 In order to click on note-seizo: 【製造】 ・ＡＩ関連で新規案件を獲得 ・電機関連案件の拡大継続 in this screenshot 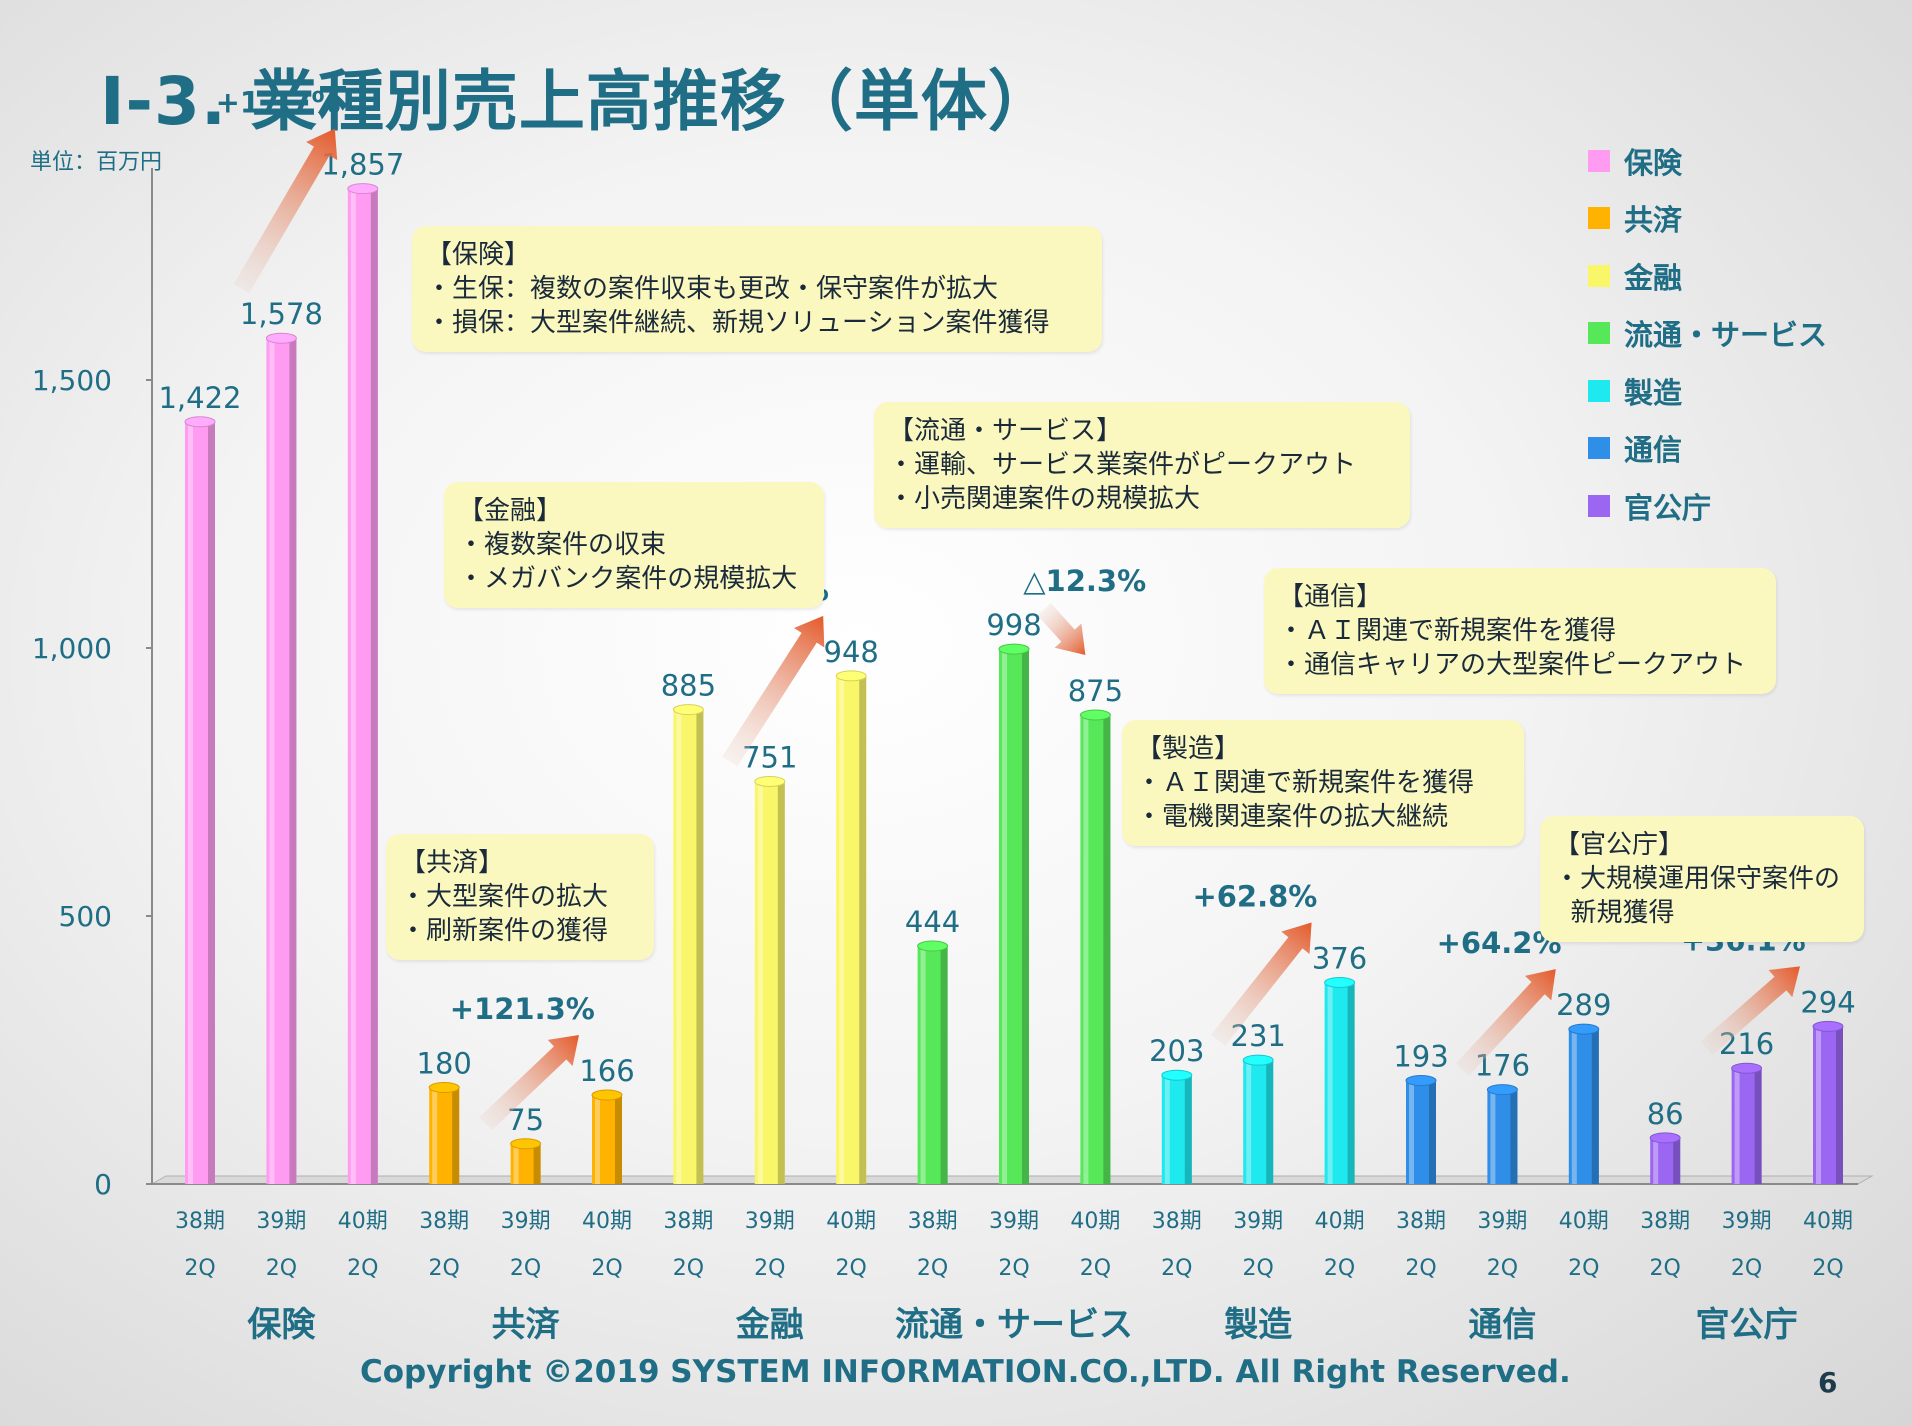, I will do `click(1323, 783)`.